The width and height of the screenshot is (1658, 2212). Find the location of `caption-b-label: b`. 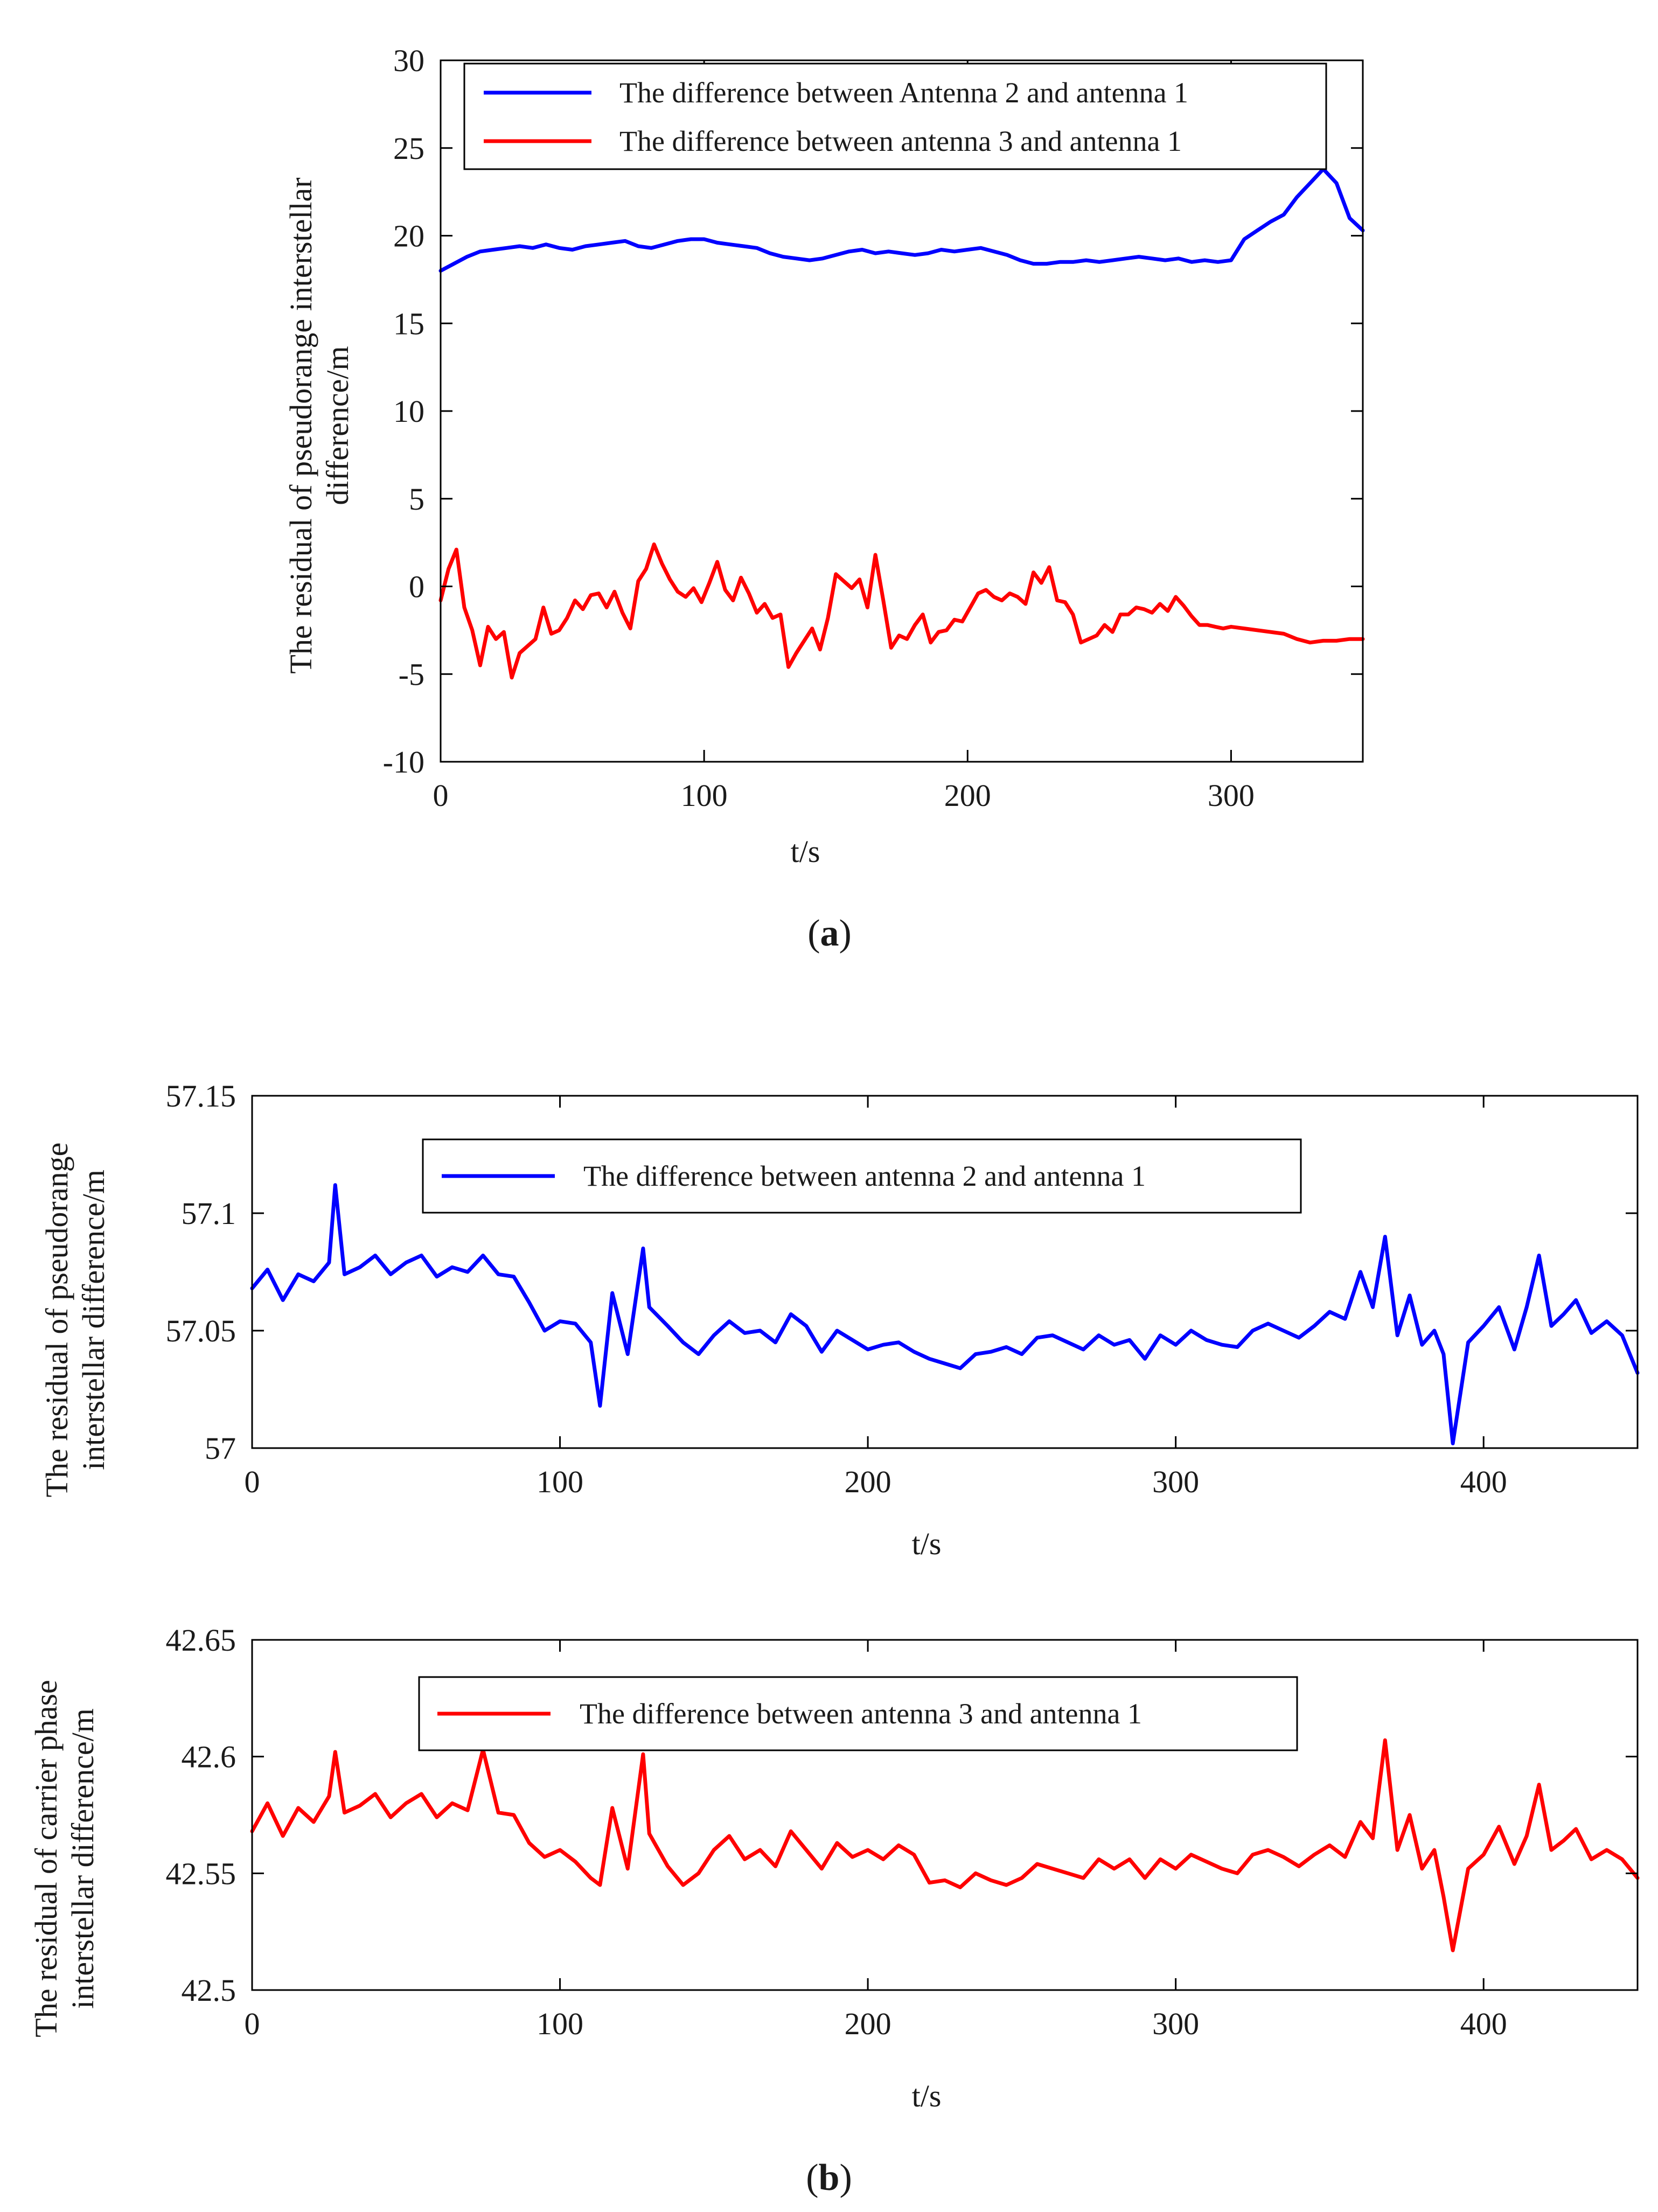

caption-b-label: b is located at coordinates (829, 2178).